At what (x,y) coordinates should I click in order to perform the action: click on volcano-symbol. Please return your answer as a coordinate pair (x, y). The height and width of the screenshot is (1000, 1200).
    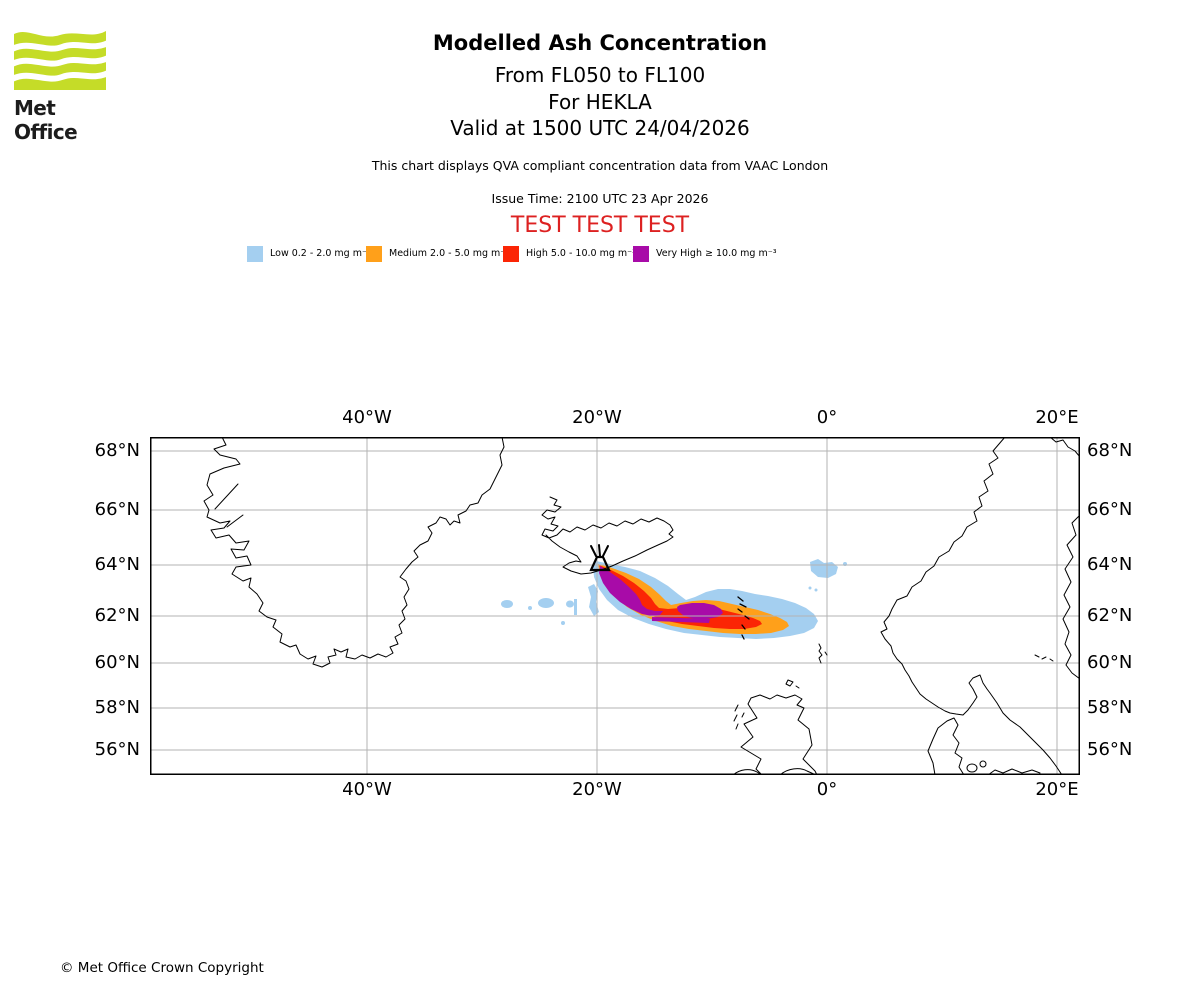
    Looking at the image, I should click on (600, 558).